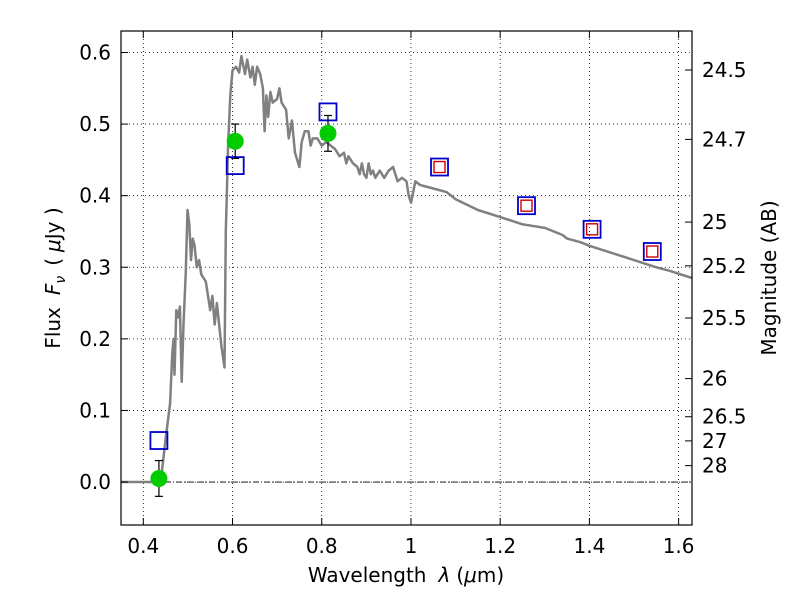 The height and width of the screenshot is (600, 800). What do you see at coordinates (406, 575) in the screenshot?
I see `x-axis-label: Wavelength λ (μm)` at bounding box center [406, 575].